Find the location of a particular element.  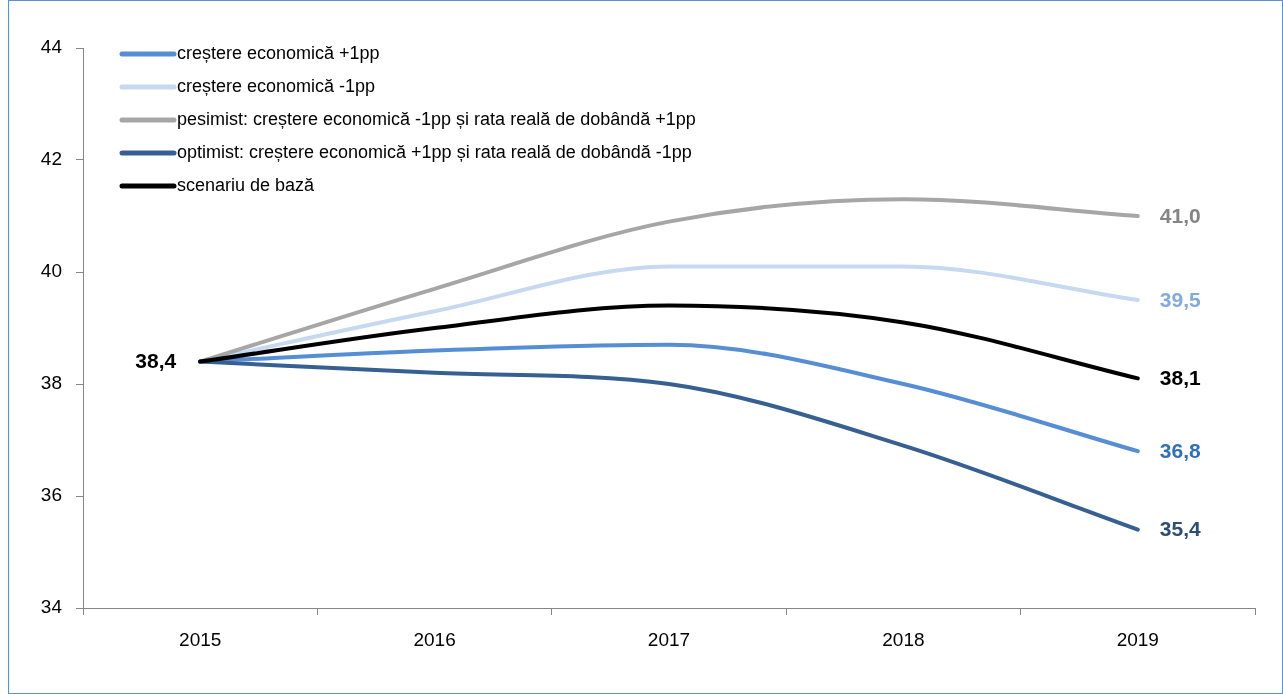

x-tick-label: 2015 is located at coordinates (200, 639).